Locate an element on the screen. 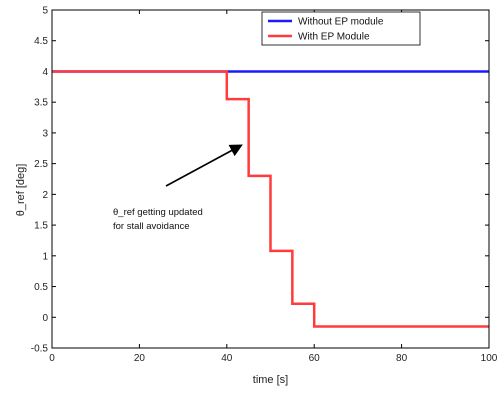 The height and width of the screenshot is (393, 502). x-tick-label: 20 is located at coordinates (140, 358).